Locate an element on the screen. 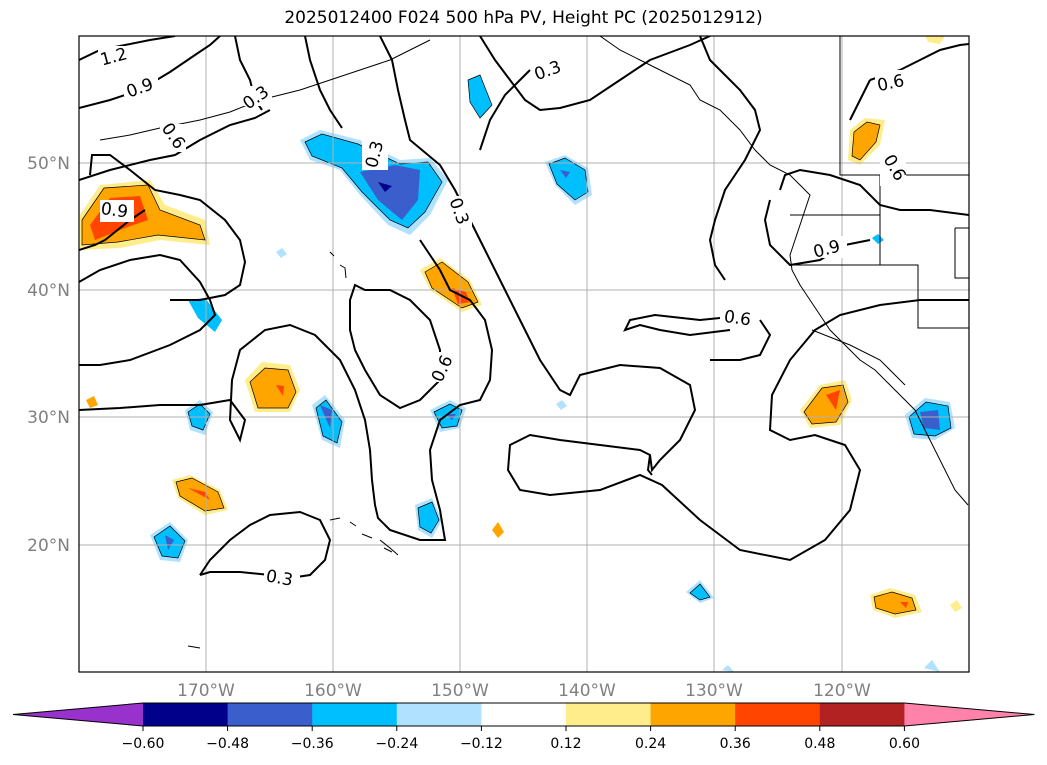 Image resolution: width=1047 pixels, height=765 pixels. colorbar-extend-low is located at coordinates (78, 714).